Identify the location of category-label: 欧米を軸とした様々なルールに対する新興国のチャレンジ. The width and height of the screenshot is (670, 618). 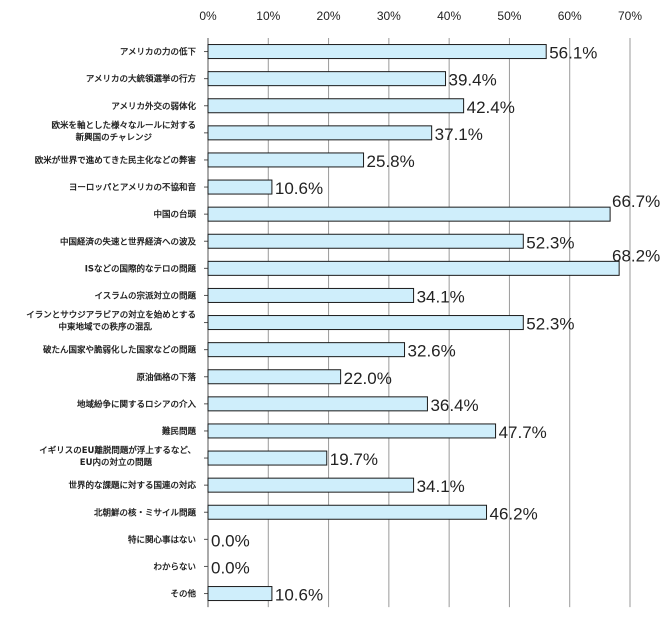
(123, 131).